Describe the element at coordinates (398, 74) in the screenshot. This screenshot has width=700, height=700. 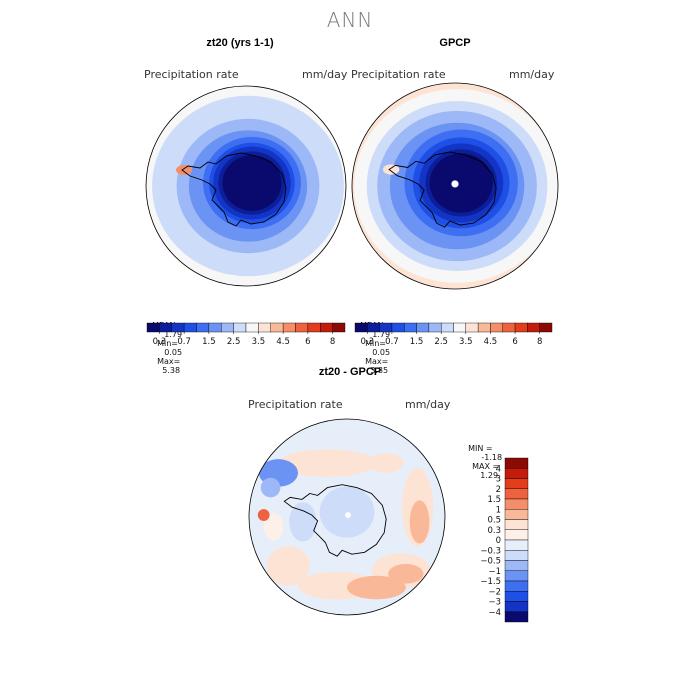
I see `panel-2-variable: Precipitation rate` at that location.